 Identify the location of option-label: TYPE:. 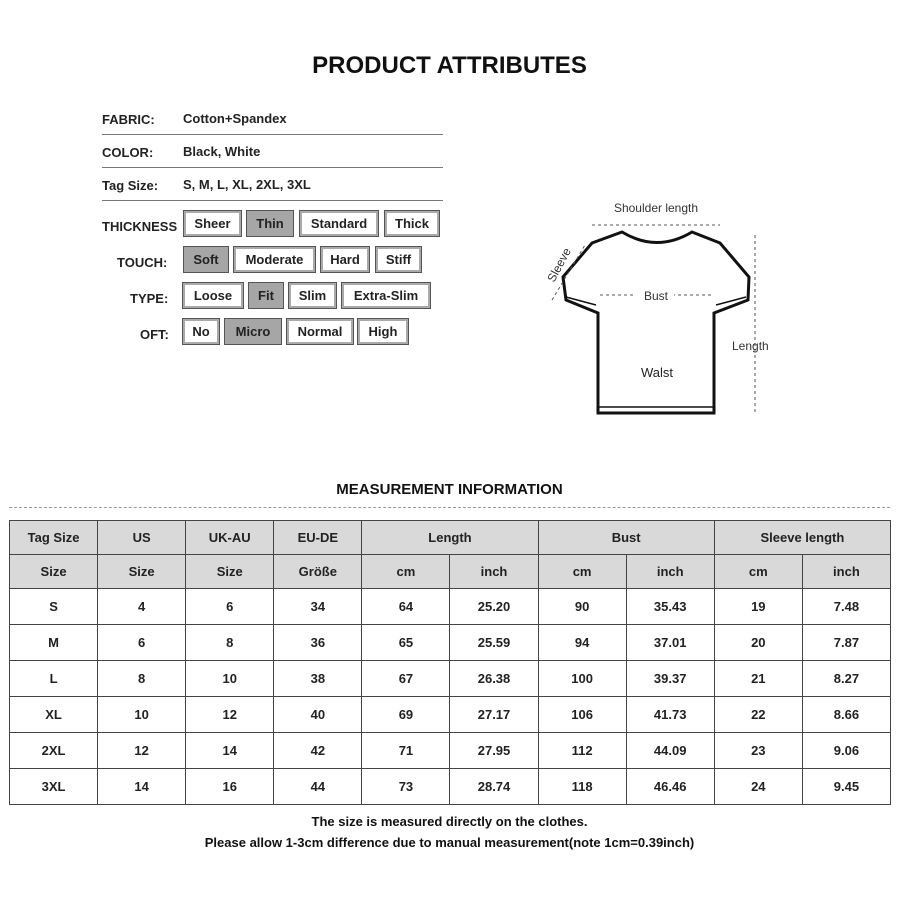
(149, 298).